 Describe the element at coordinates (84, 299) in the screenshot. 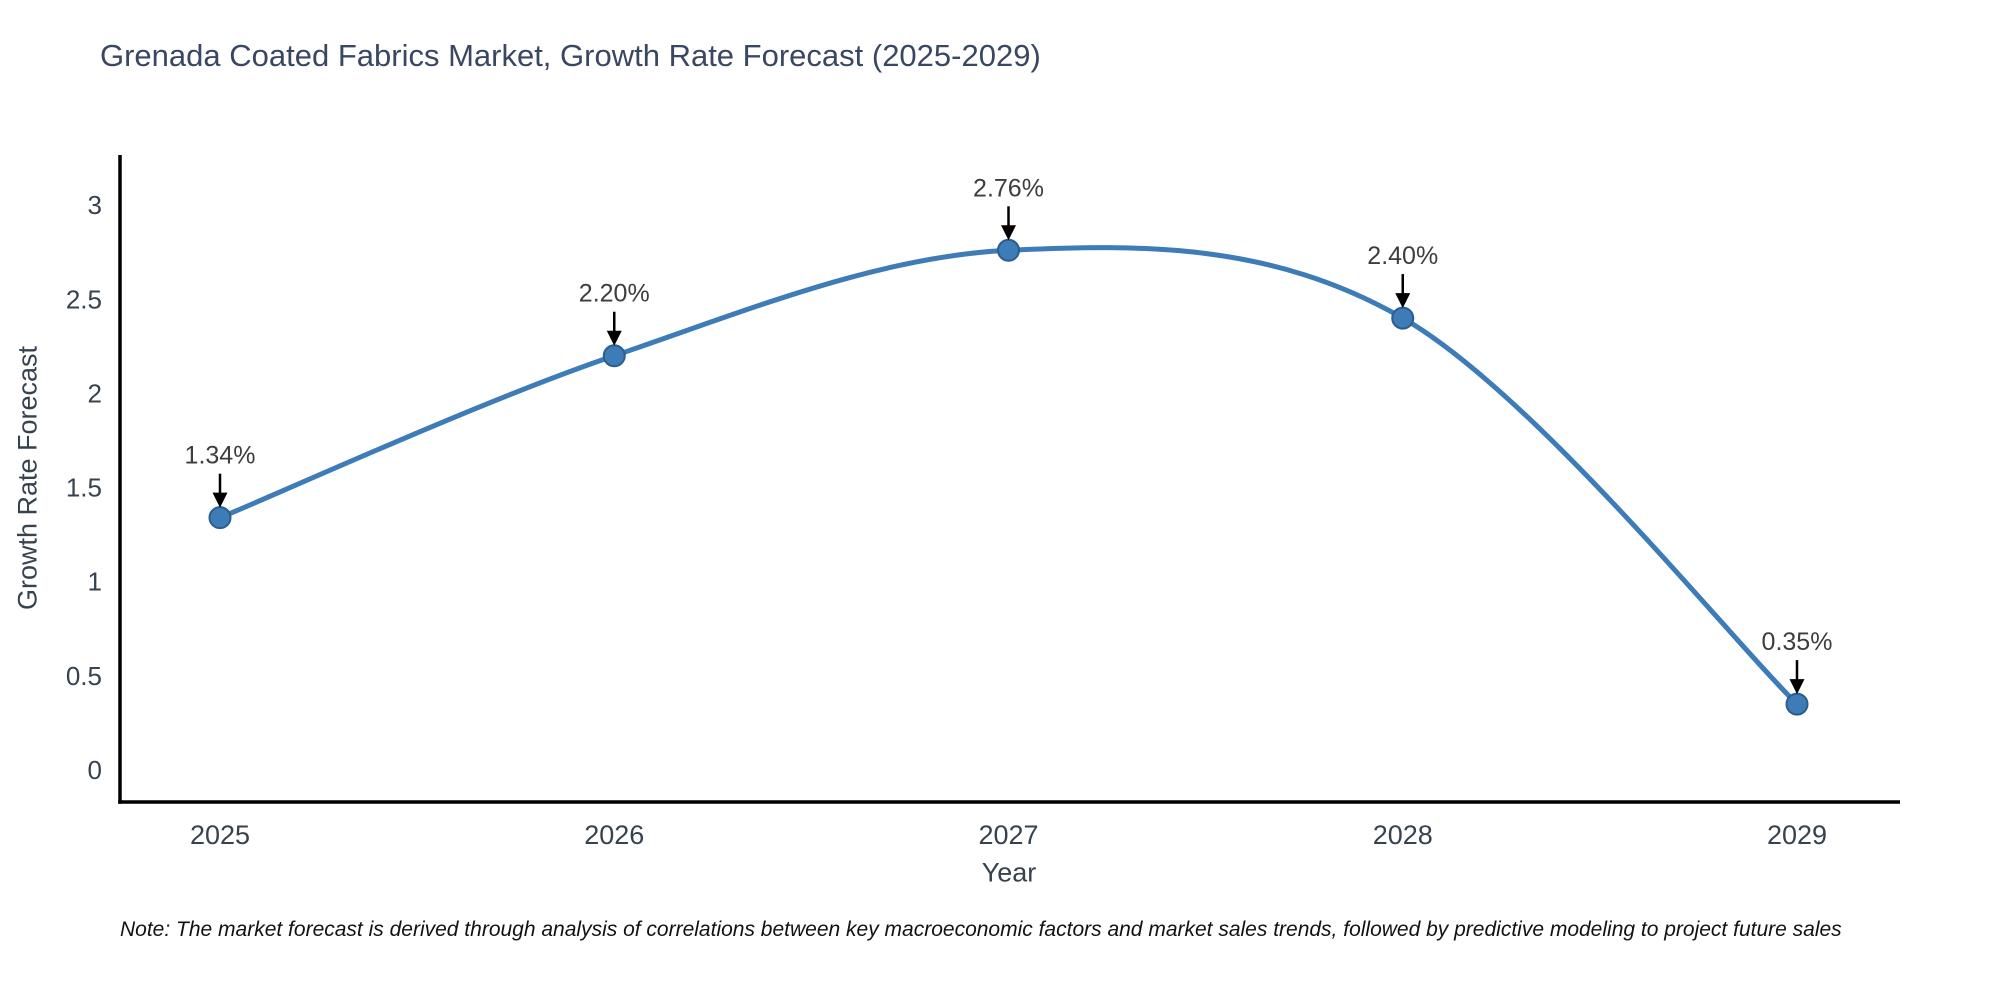

I see `y-tick-label: 2.5` at that location.